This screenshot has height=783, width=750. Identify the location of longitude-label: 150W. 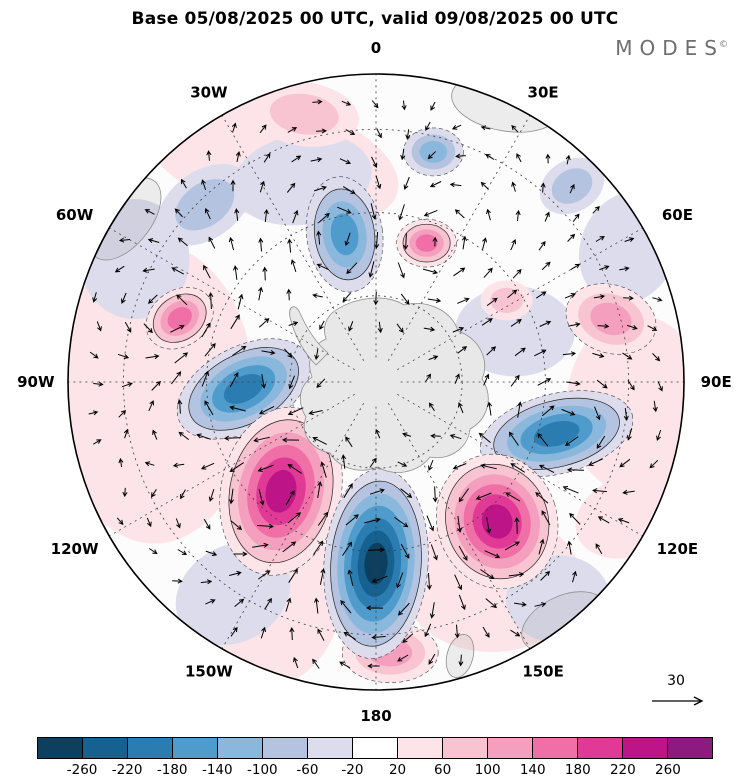
(209, 671).